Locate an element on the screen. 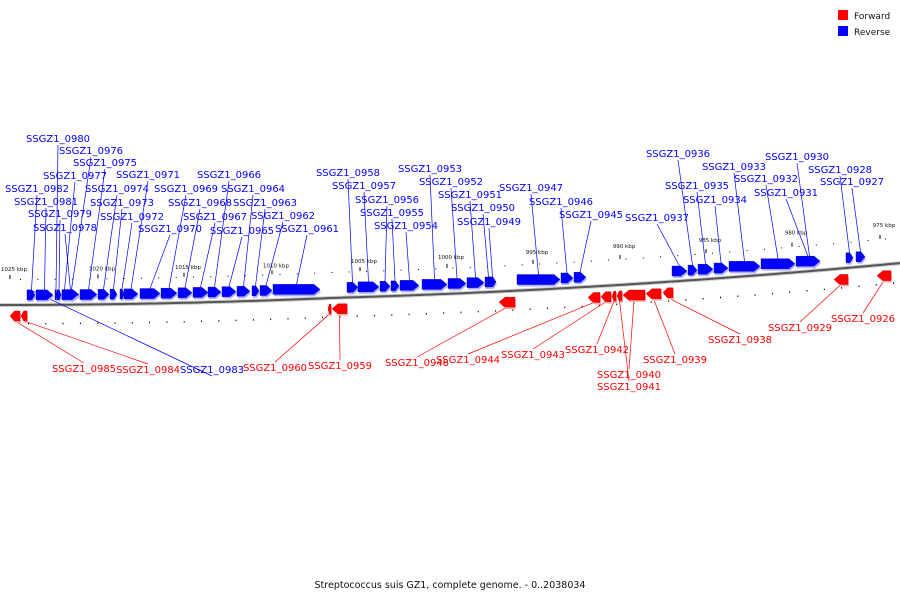 This screenshot has width=900, height=600. gene-label: SSGZ1_0930 is located at coordinates (797, 157).